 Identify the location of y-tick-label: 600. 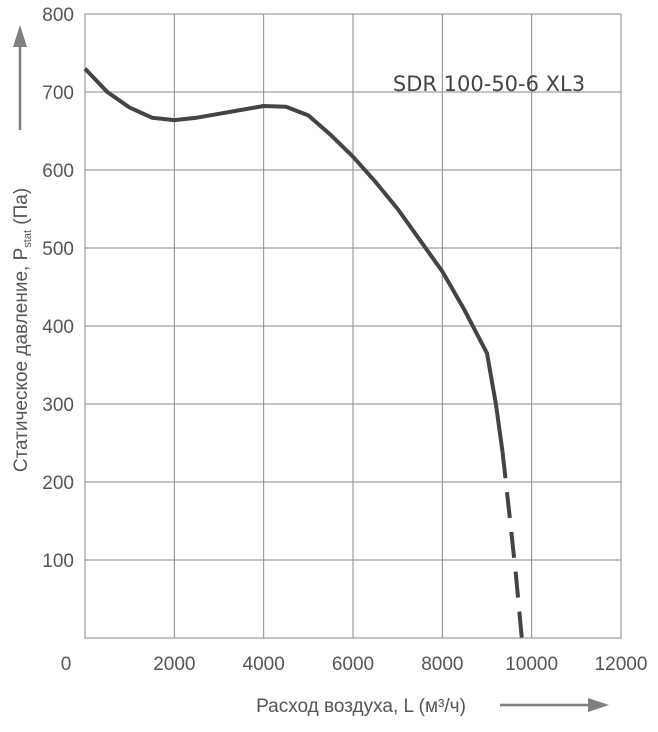
(58, 171).